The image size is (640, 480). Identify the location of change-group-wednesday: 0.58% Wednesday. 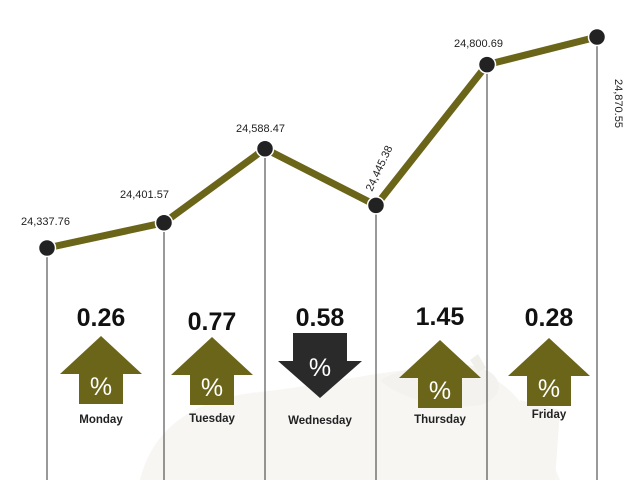
(320, 365).